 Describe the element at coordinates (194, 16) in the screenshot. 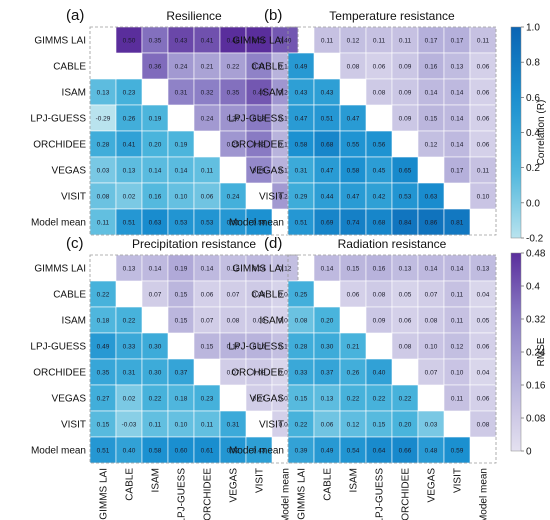

I see `panel-title: Resilience` at that location.